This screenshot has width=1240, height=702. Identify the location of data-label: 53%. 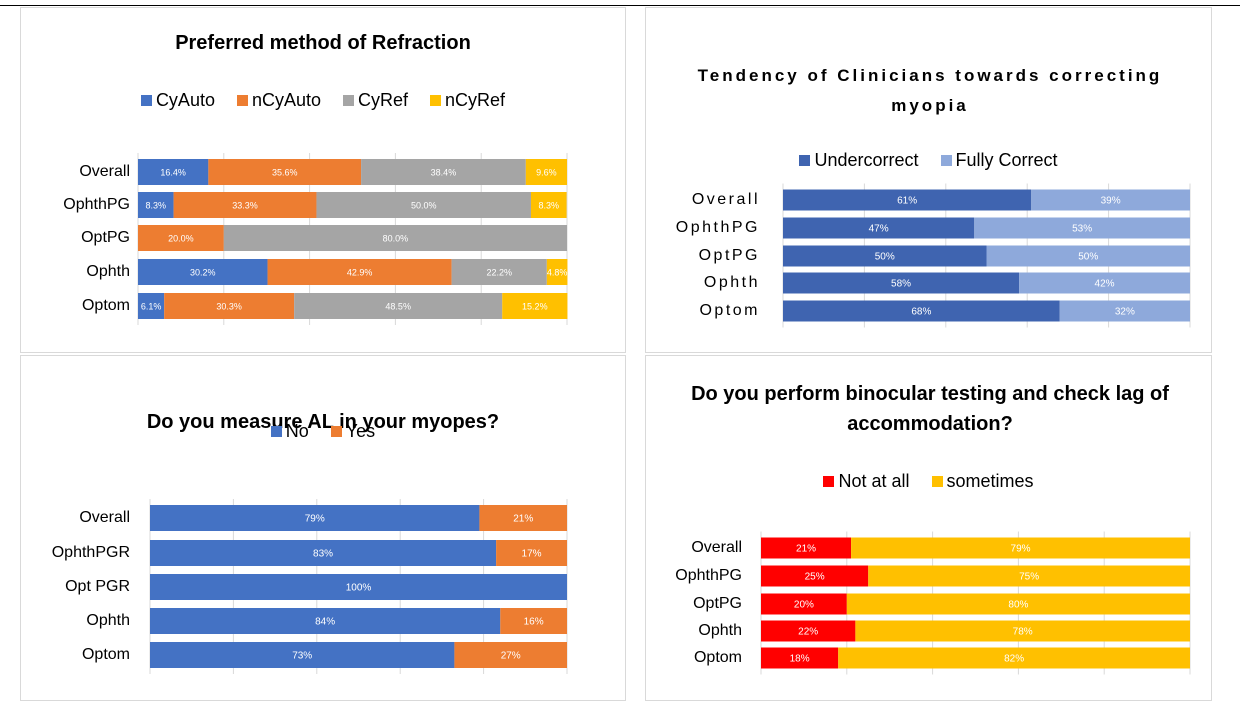
(1082, 229).